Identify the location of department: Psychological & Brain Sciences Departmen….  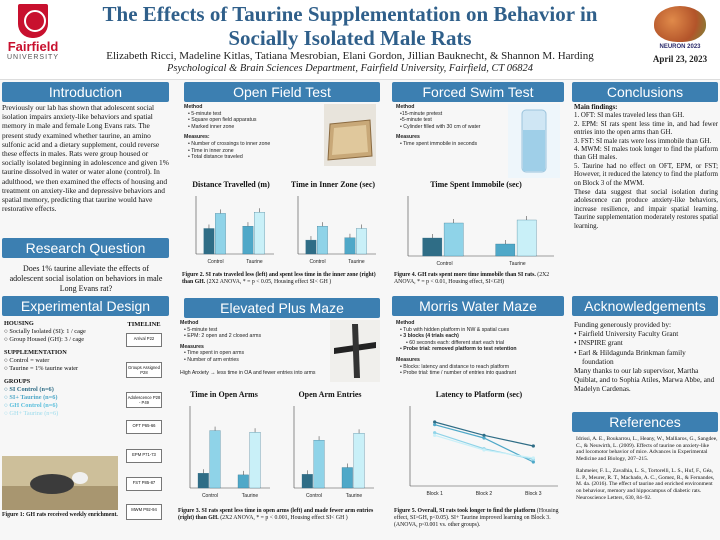
(350, 68).